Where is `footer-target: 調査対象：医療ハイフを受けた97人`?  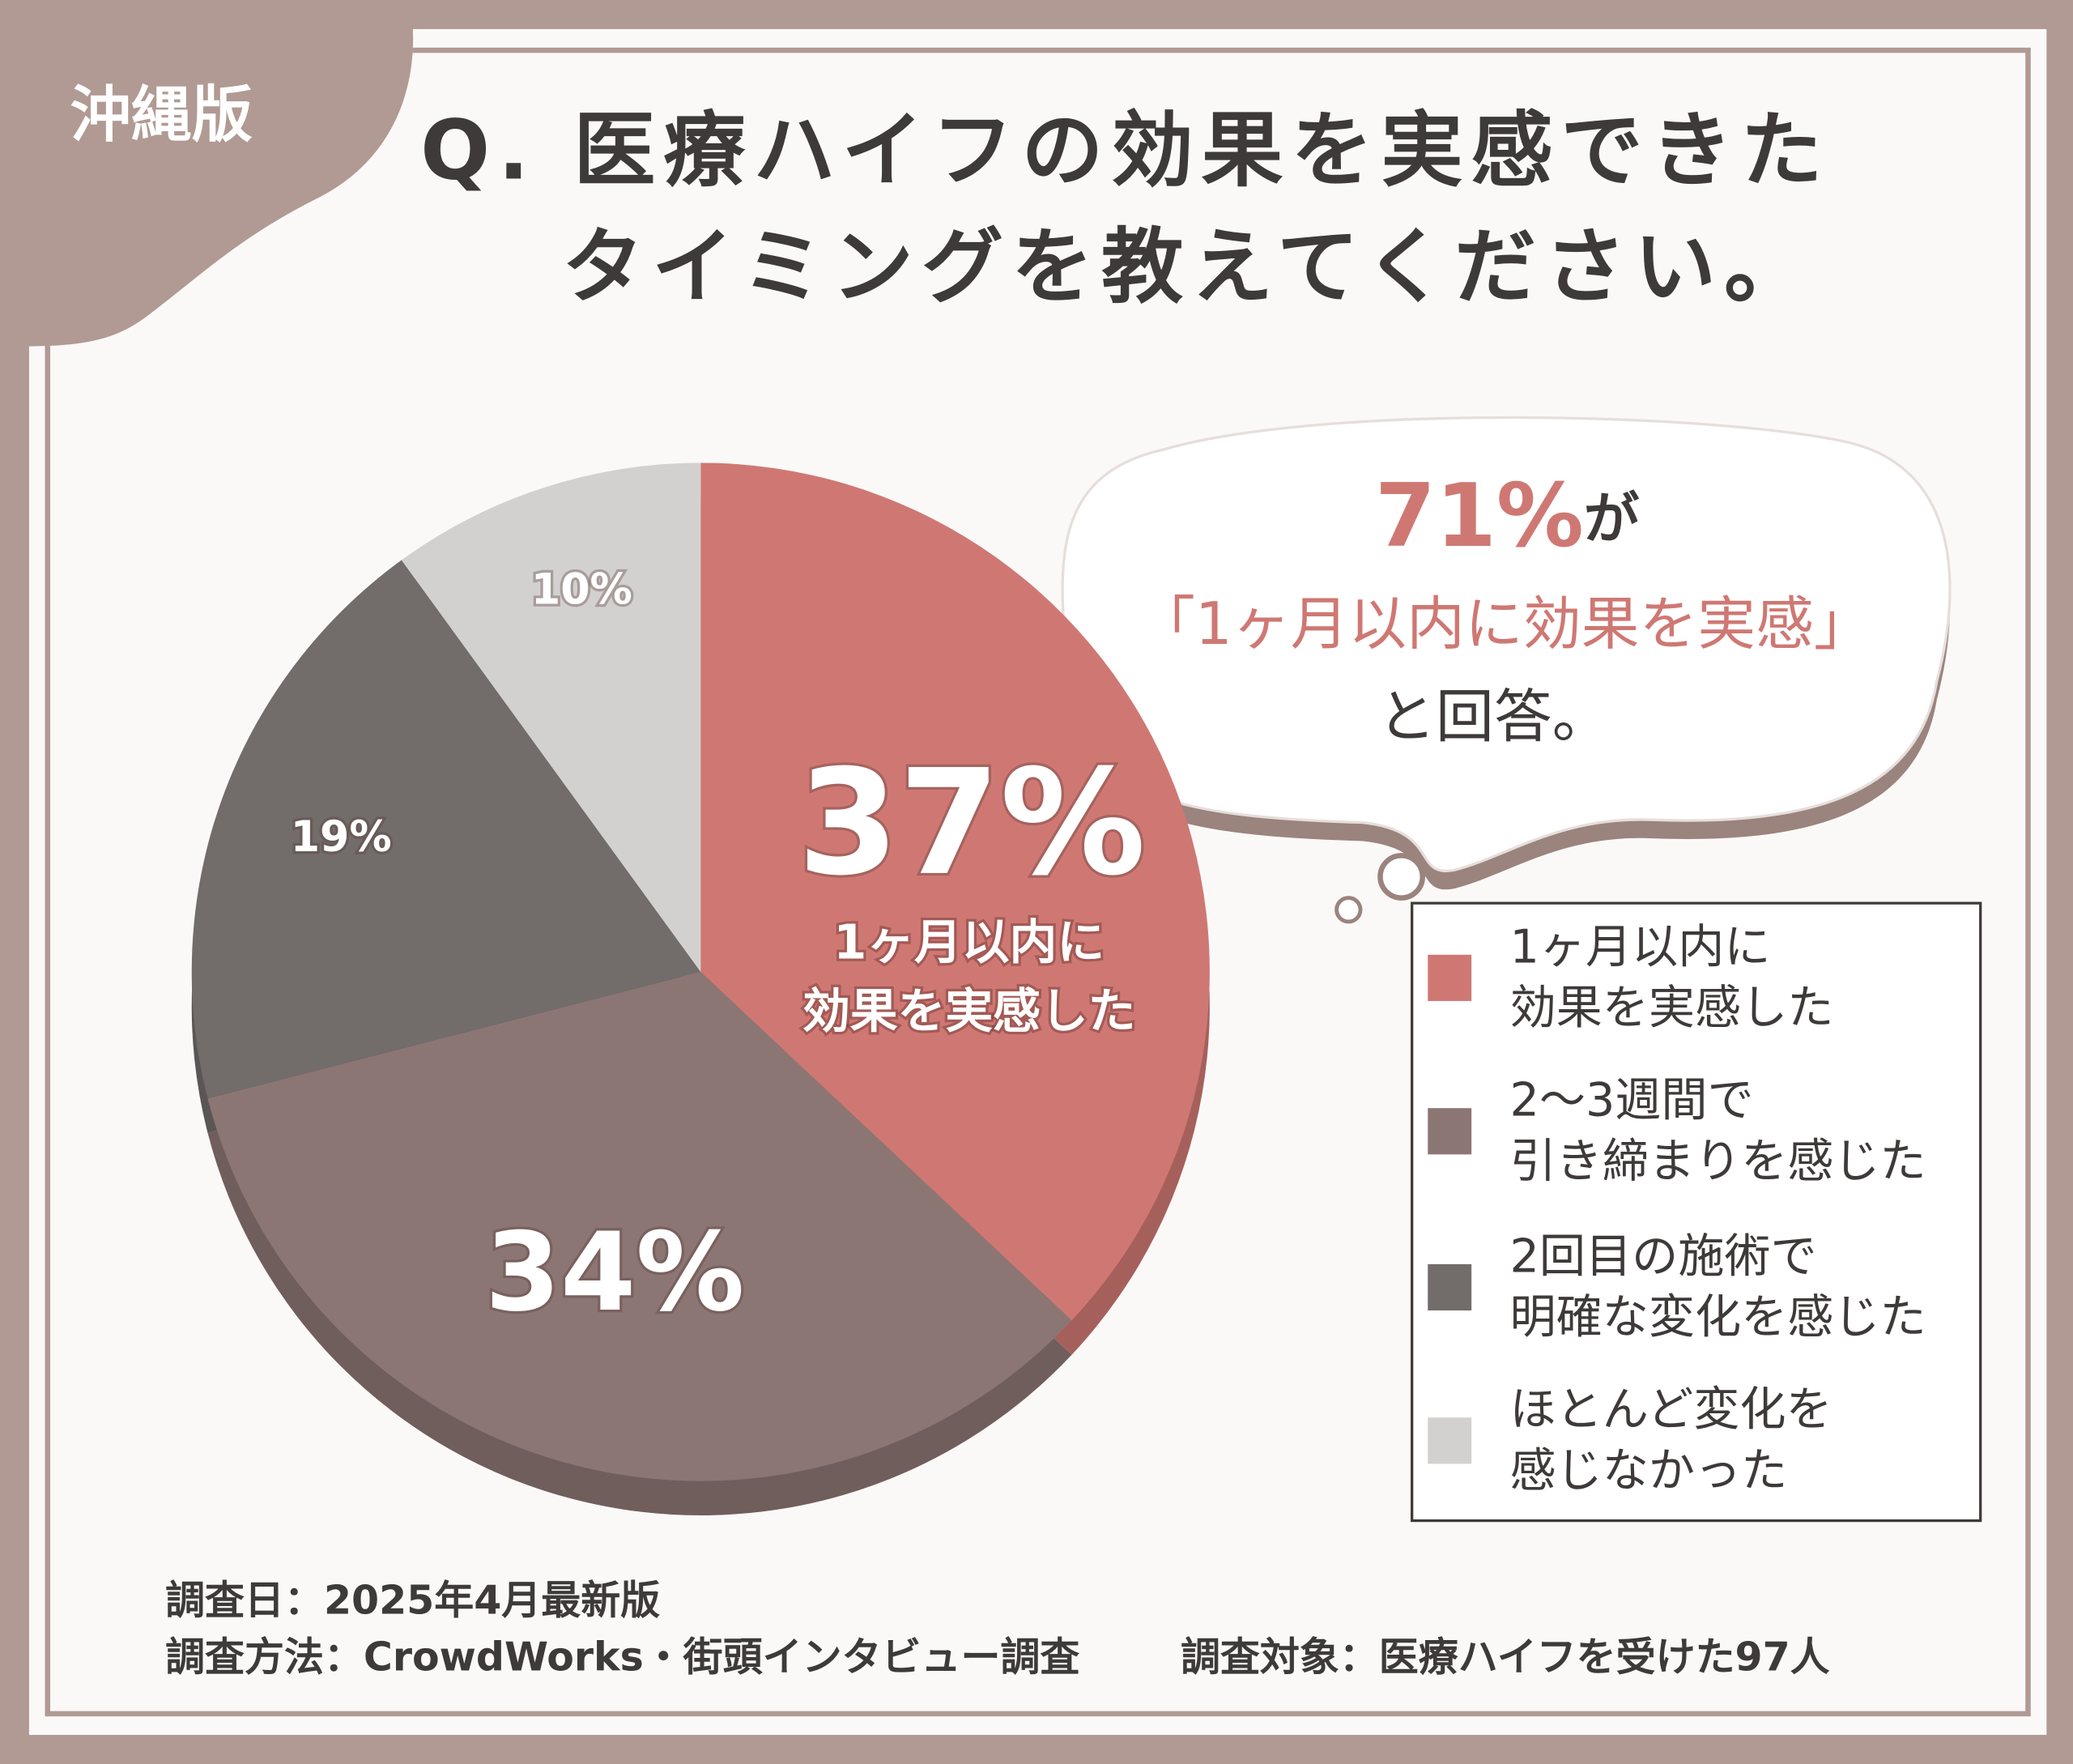 footer-target: 調査対象：医療ハイフを受けた97人 is located at coordinates (1505, 1657).